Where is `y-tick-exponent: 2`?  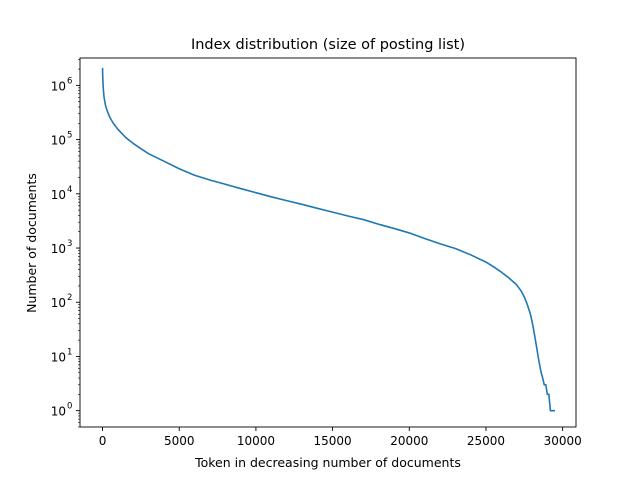
y-tick-exponent: 2 is located at coordinates (69, 298).